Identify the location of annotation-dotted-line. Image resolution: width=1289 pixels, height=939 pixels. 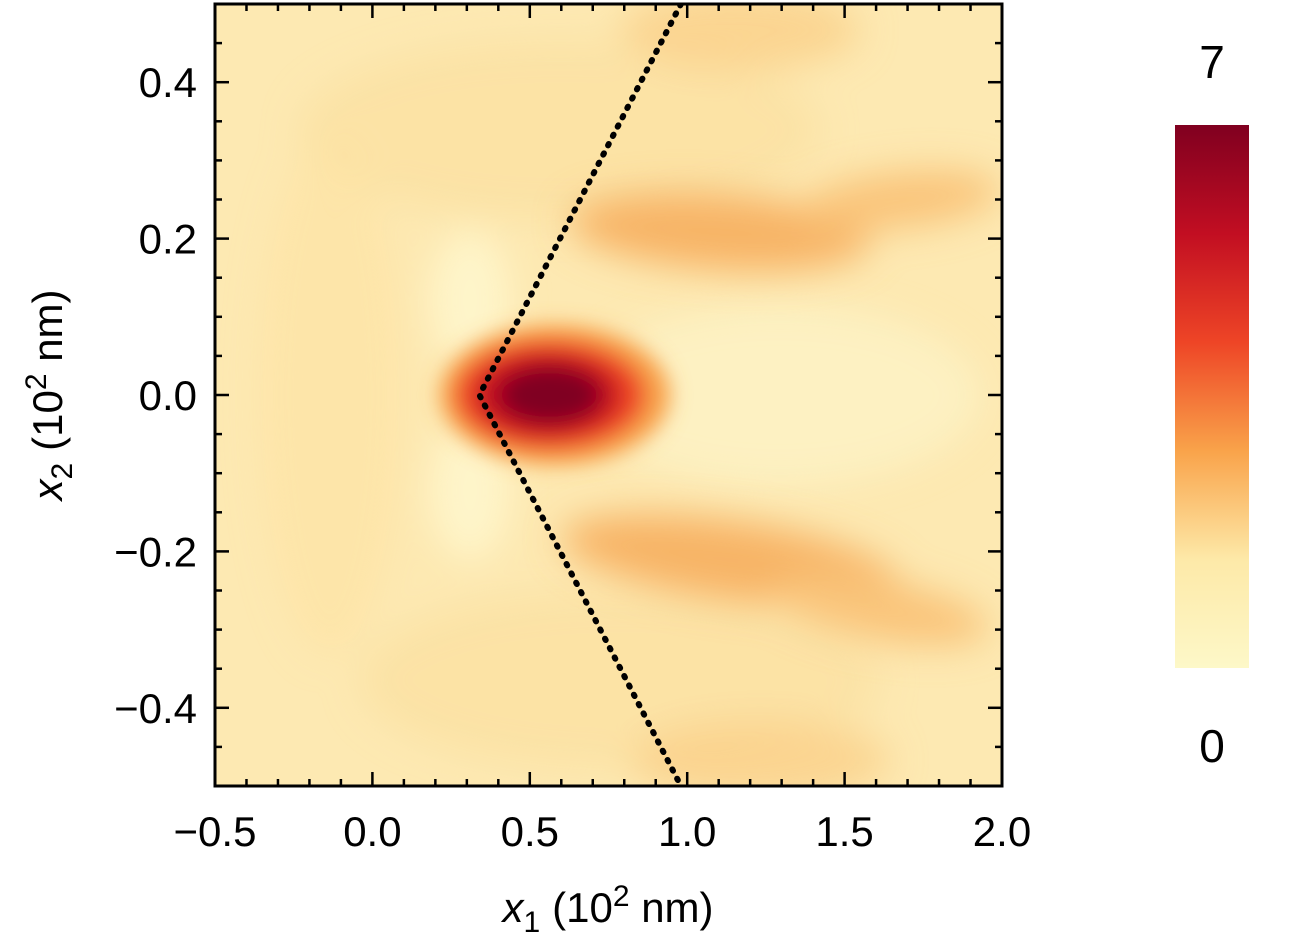
(580, 395).